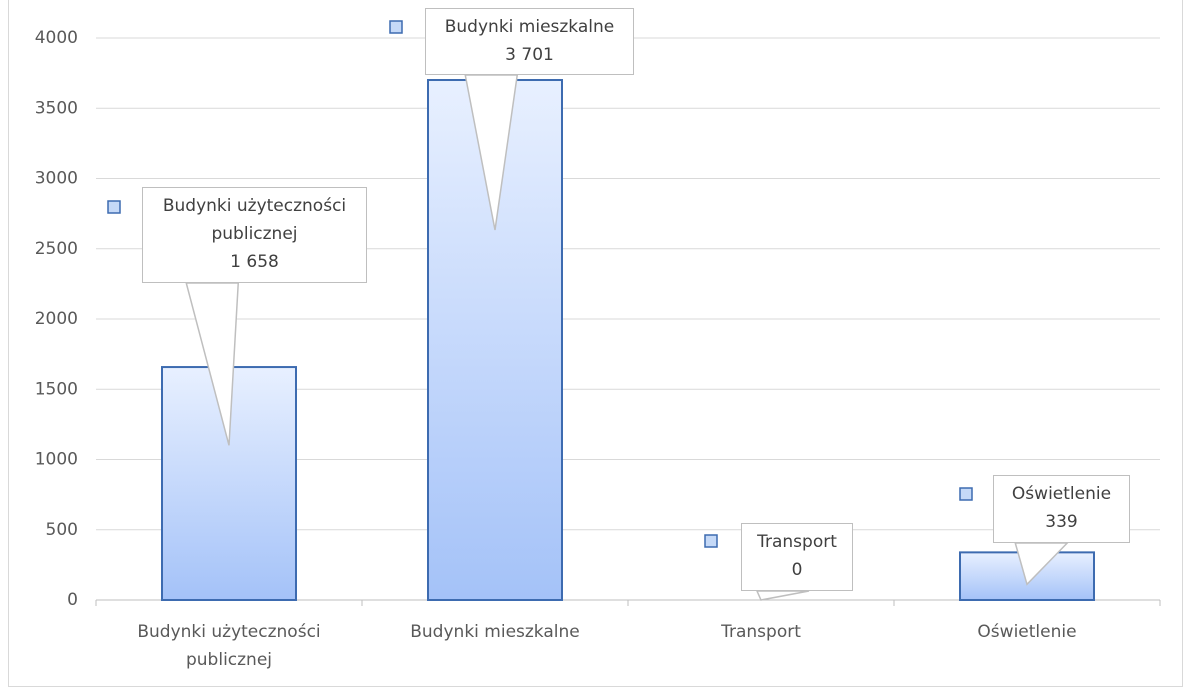 The height and width of the screenshot is (688, 1184). I want to click on data-label: 0, so click(797, 570).